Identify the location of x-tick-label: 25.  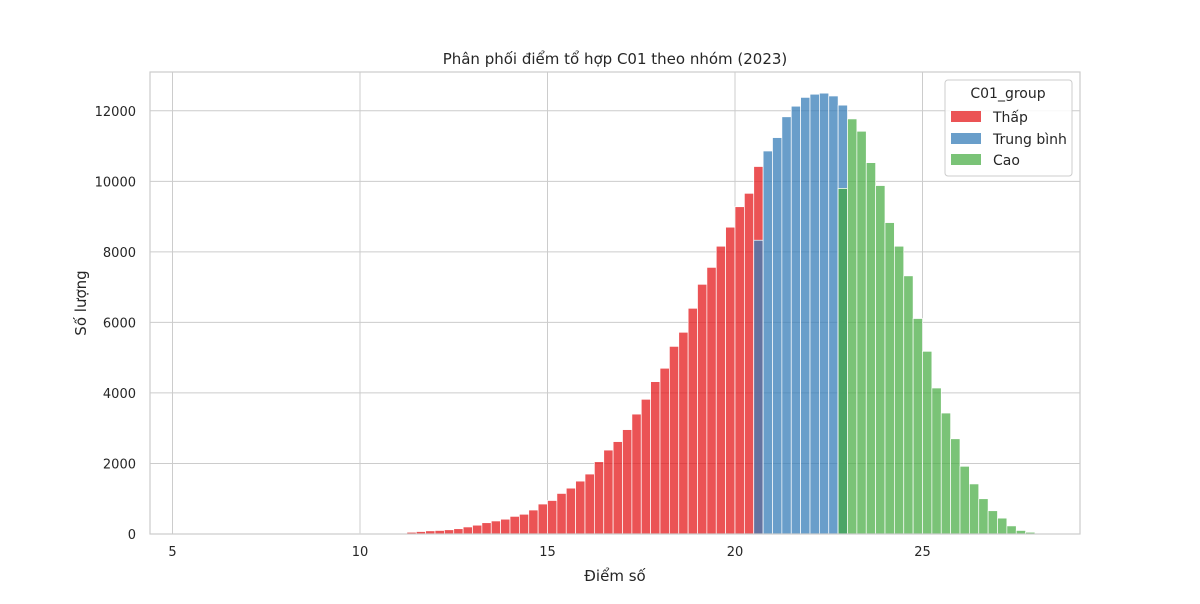
(922, 552).